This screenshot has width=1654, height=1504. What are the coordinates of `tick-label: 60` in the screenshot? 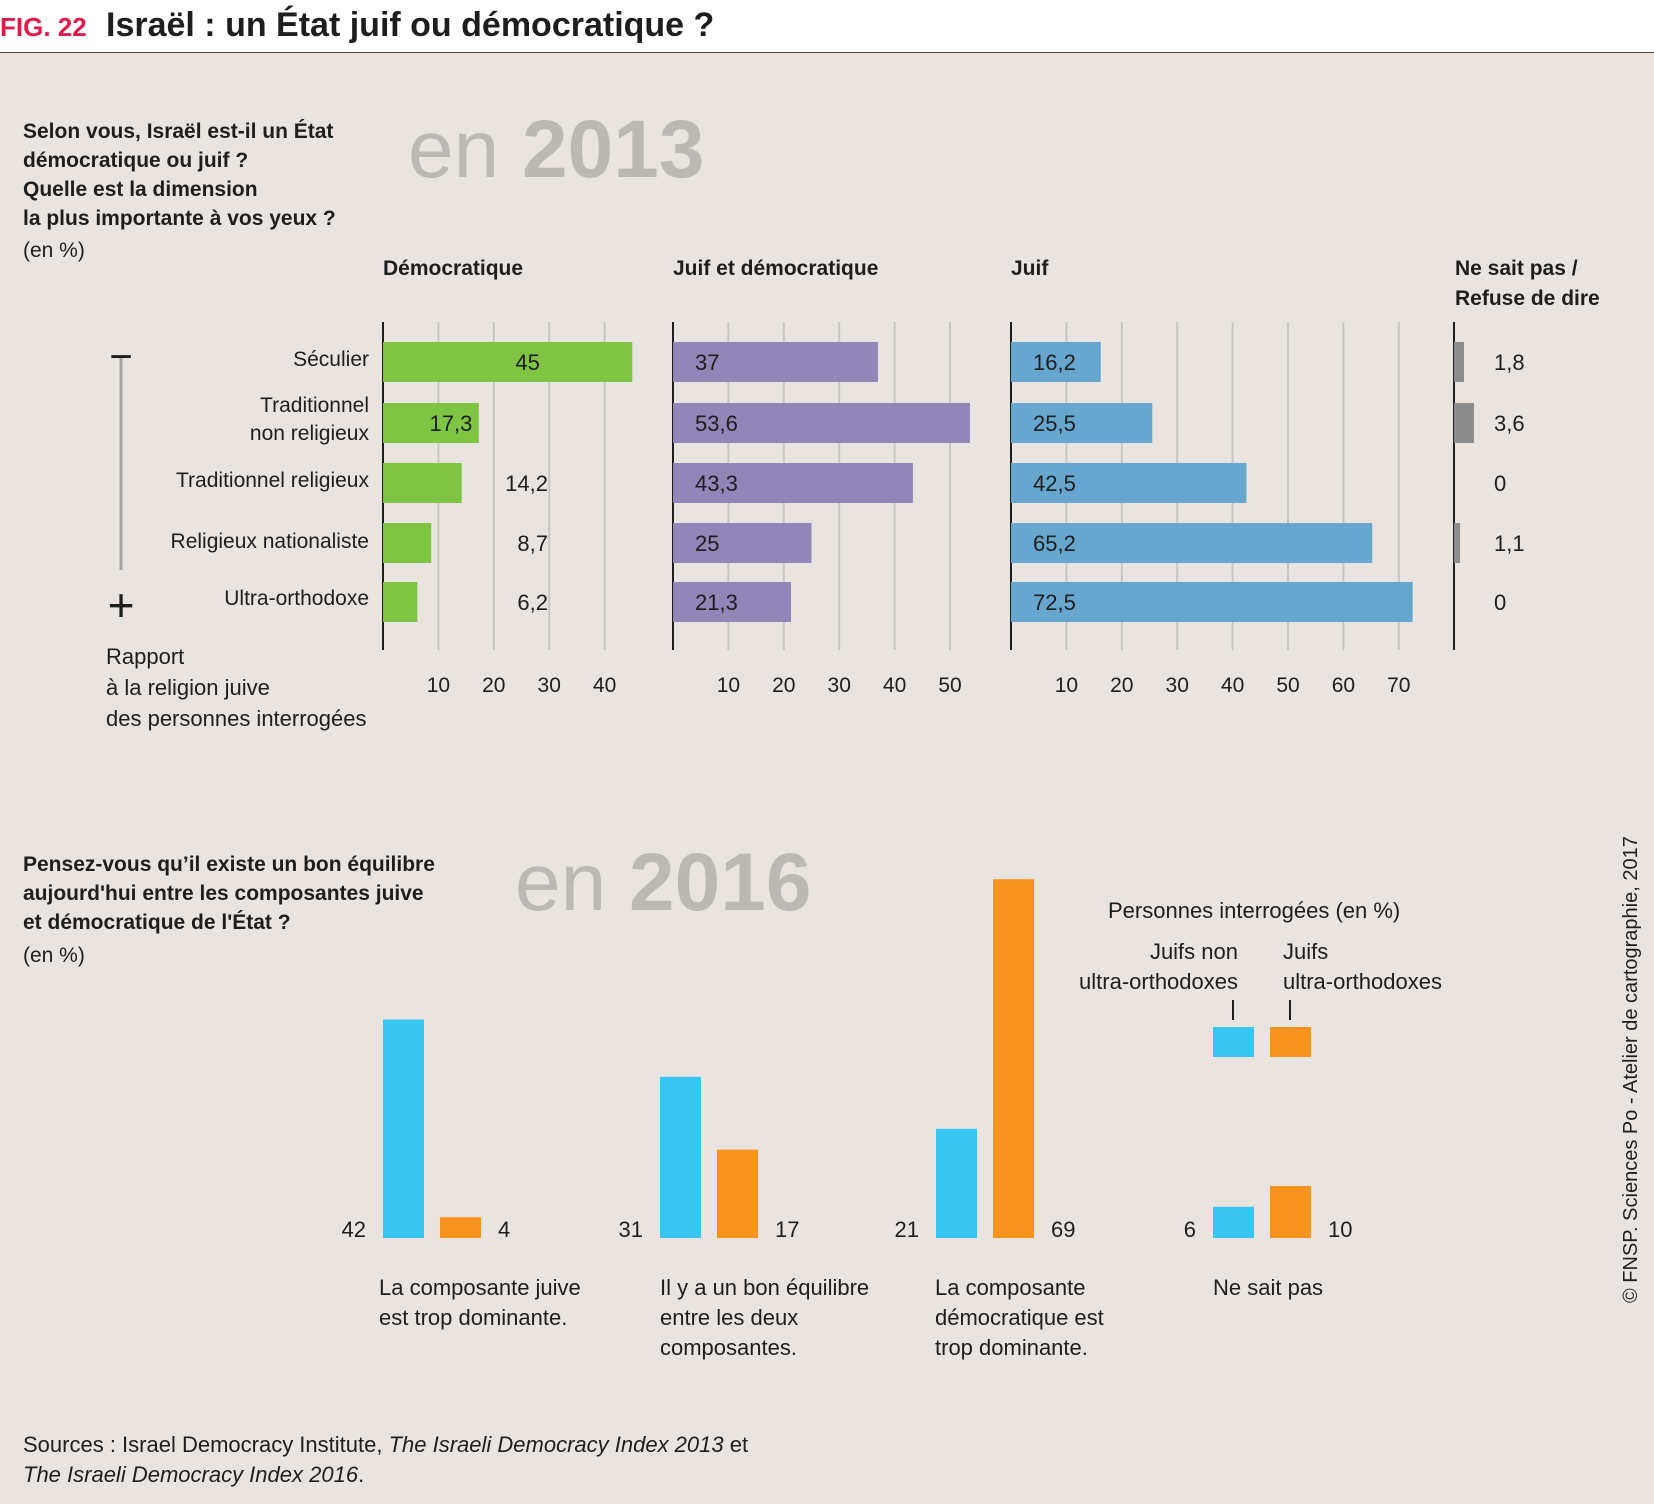 It's located at (1343, 685).